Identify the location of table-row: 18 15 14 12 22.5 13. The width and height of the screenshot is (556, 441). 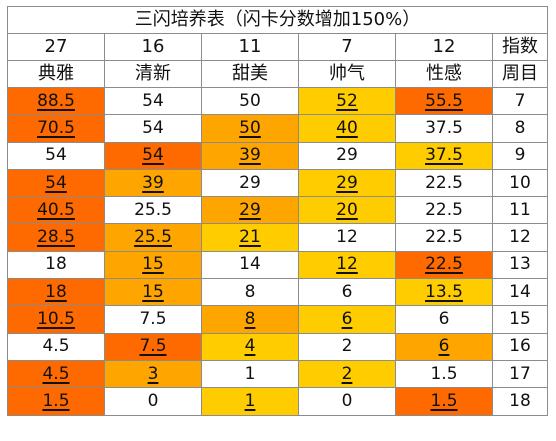
(277, 265).